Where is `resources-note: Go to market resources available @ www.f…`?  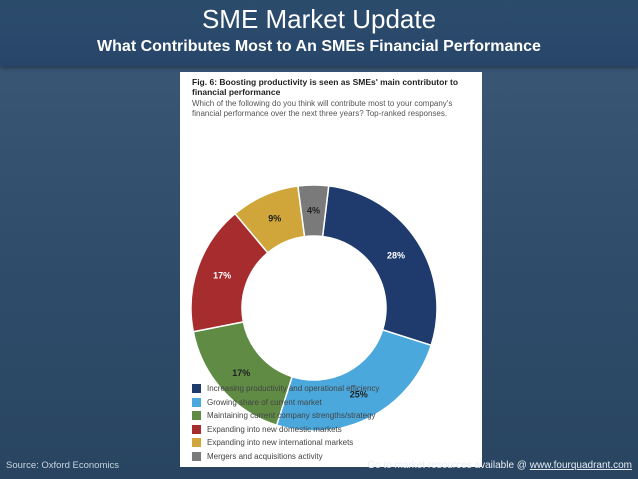 resources-note: Go to market resources available @ www.f… is located at coordinates (499, 465).